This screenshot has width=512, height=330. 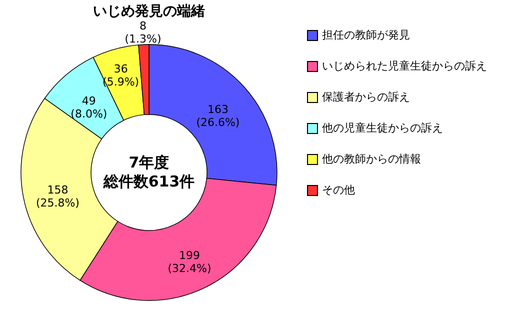 What do you see at coordinates (148, 181) in the screenshot?
I see `text: 総件数613件` at bounding box center [148, 181].